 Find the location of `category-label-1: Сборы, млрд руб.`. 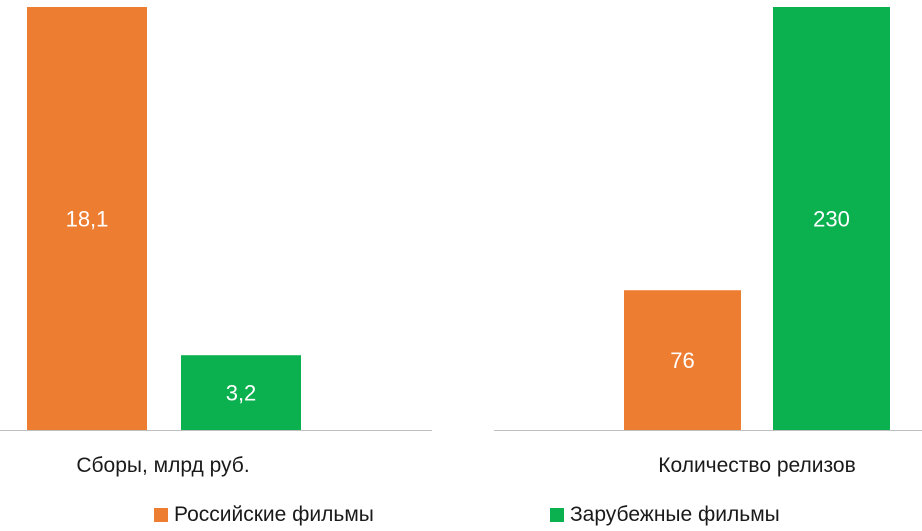

category-label-1: Сборы, млрд руб. is located at coordinates (162, 465).